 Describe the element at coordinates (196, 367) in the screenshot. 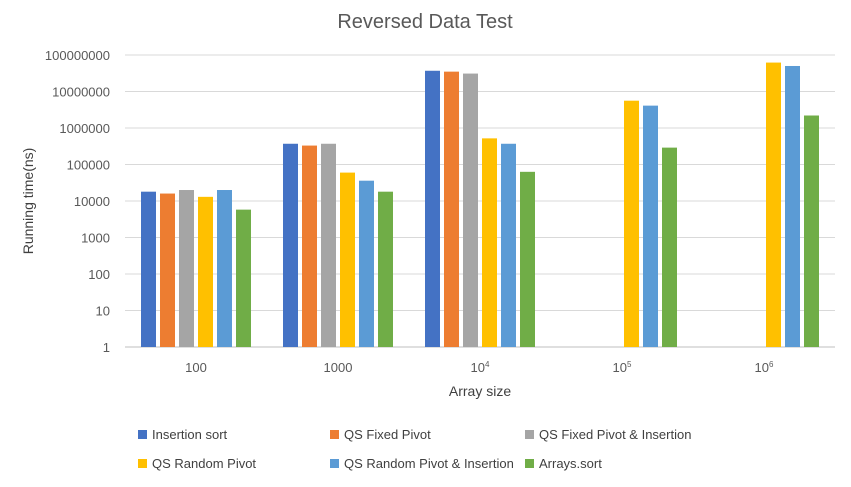

I see `x-tick-label: 100` at that location.